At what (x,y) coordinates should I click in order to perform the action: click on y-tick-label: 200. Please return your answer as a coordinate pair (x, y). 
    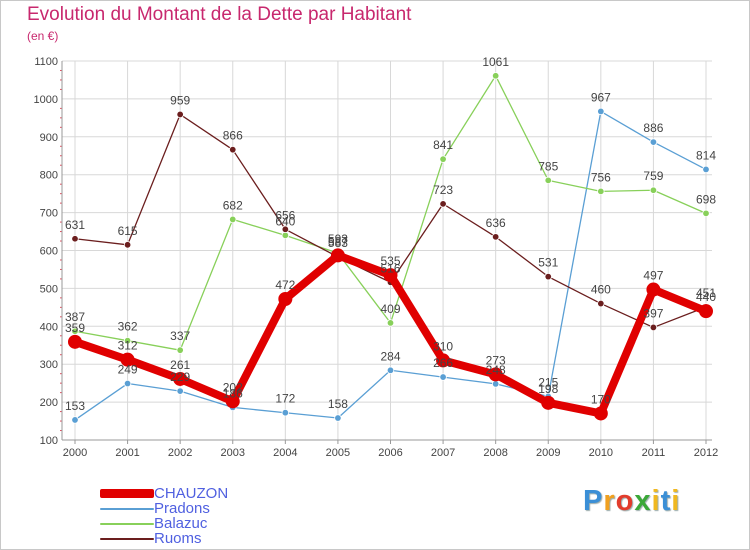
    Looking at the image, I should click on (49, 403).